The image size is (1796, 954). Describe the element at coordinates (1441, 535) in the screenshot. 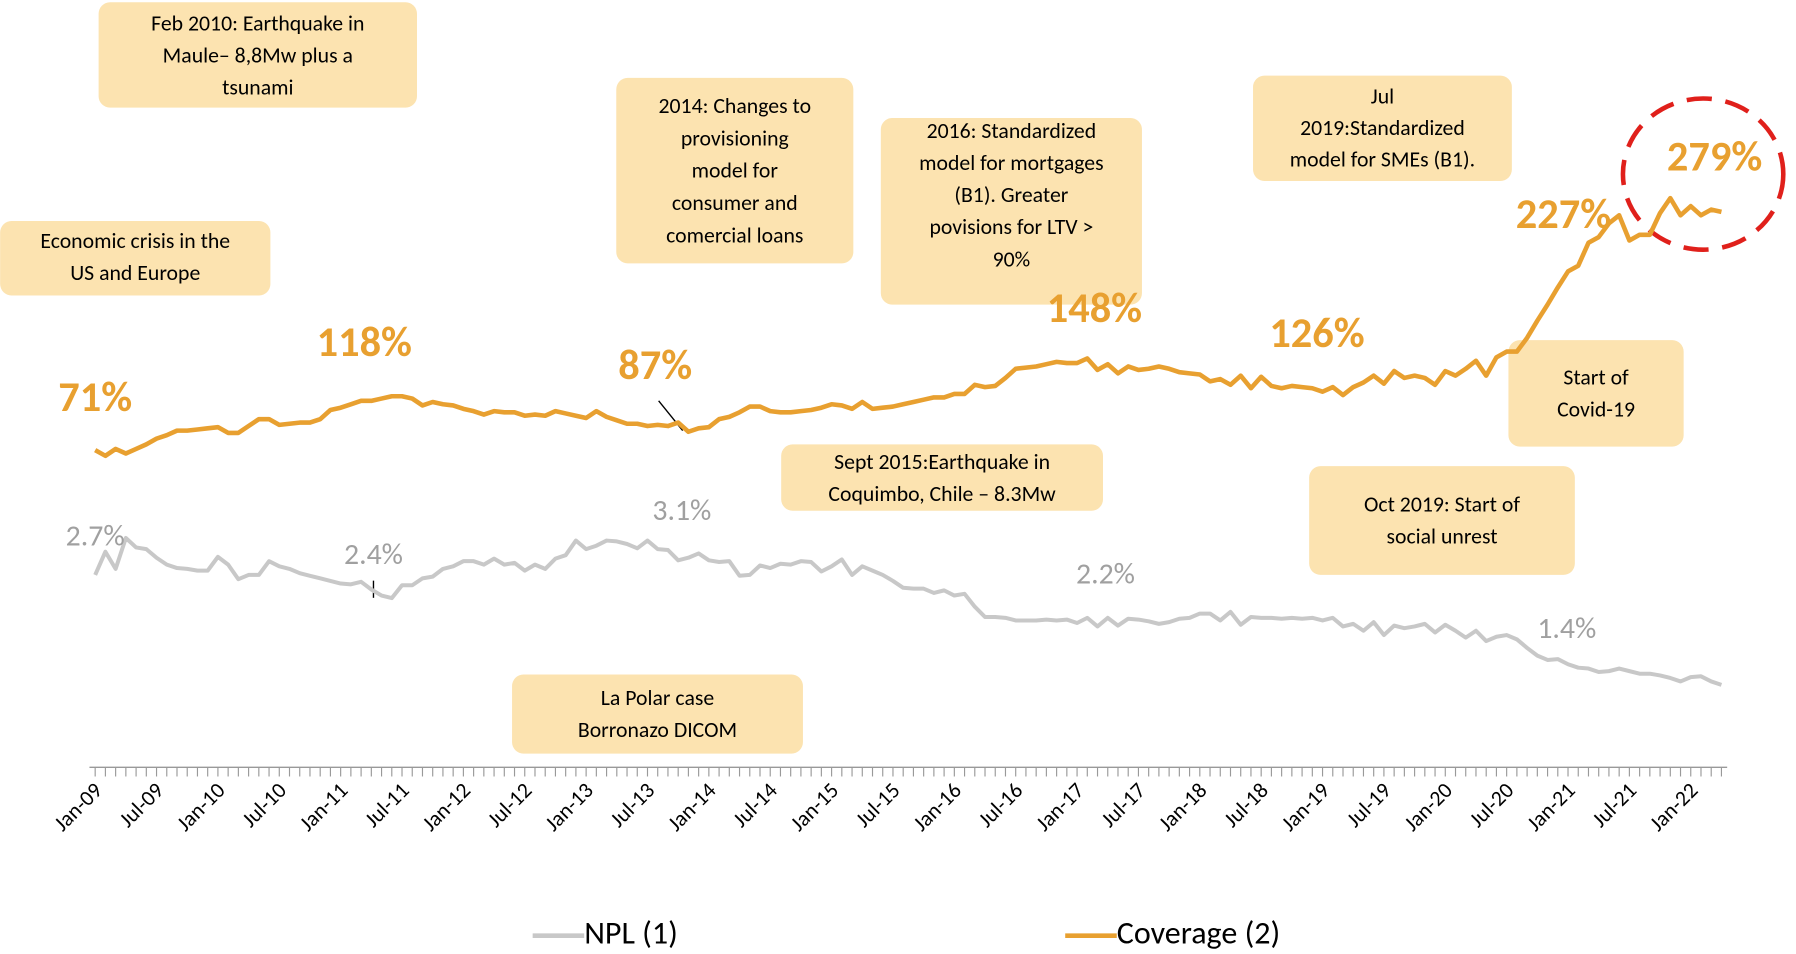

I see `annotation-text: social unrest` at that location.